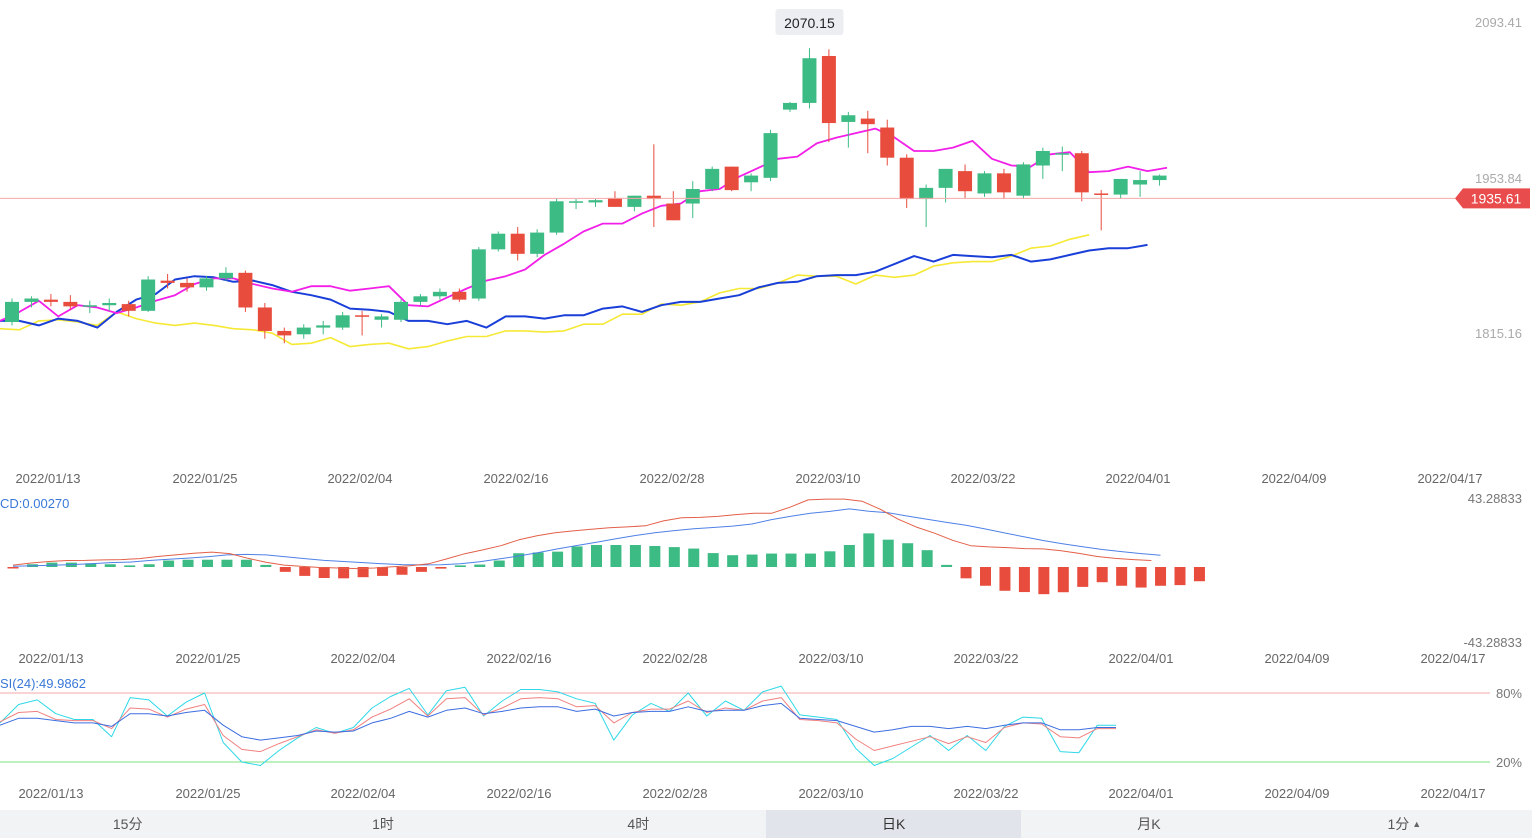  Describe the element at coordinates (582, 534) in the screenshot. I see `macd-dif-line` at that location.